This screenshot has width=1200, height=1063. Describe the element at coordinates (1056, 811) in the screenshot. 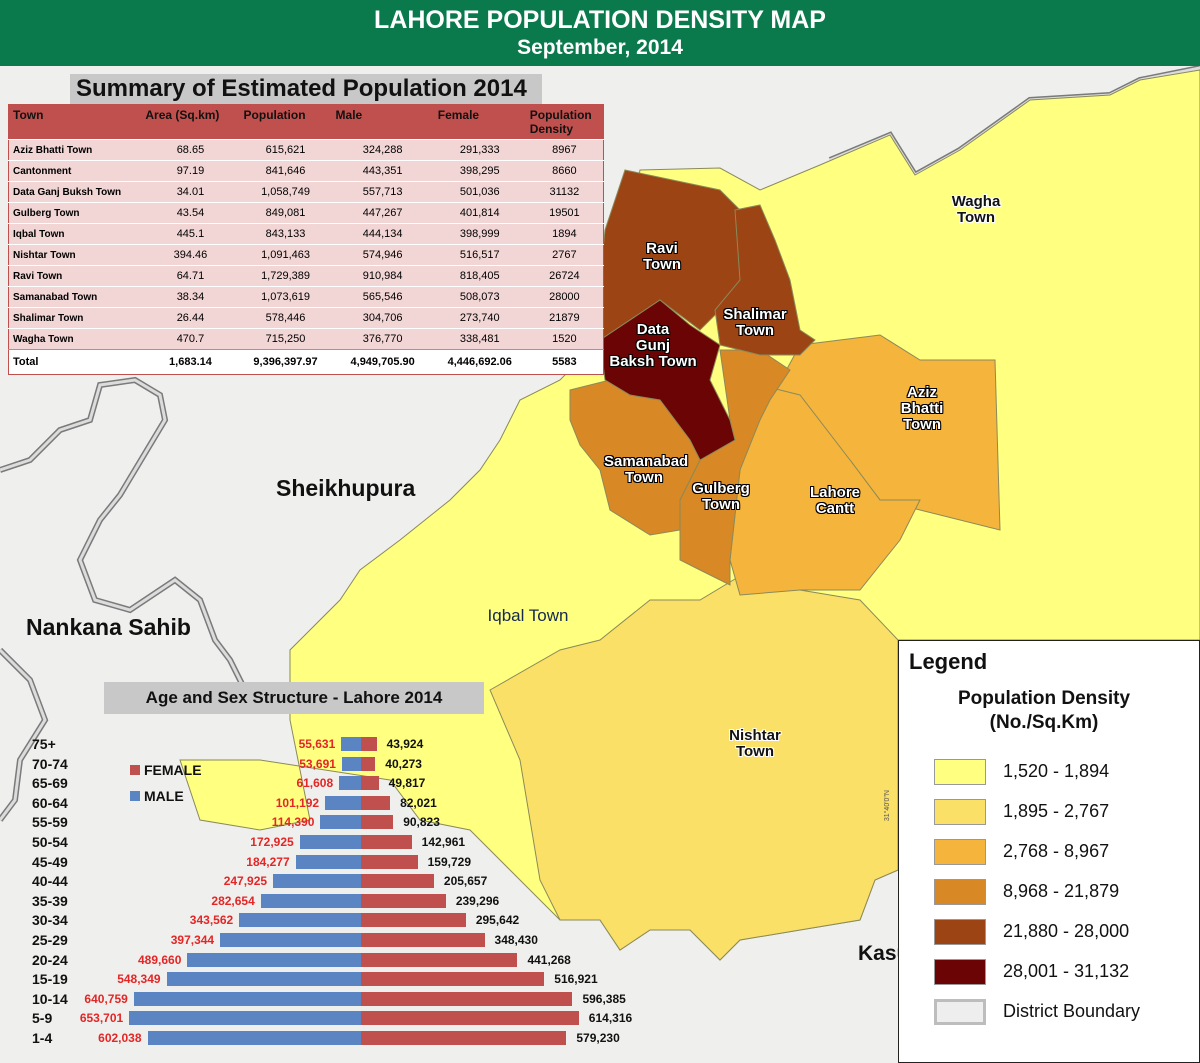

I see `legend-label: 1,895 - 2,767` at that location.